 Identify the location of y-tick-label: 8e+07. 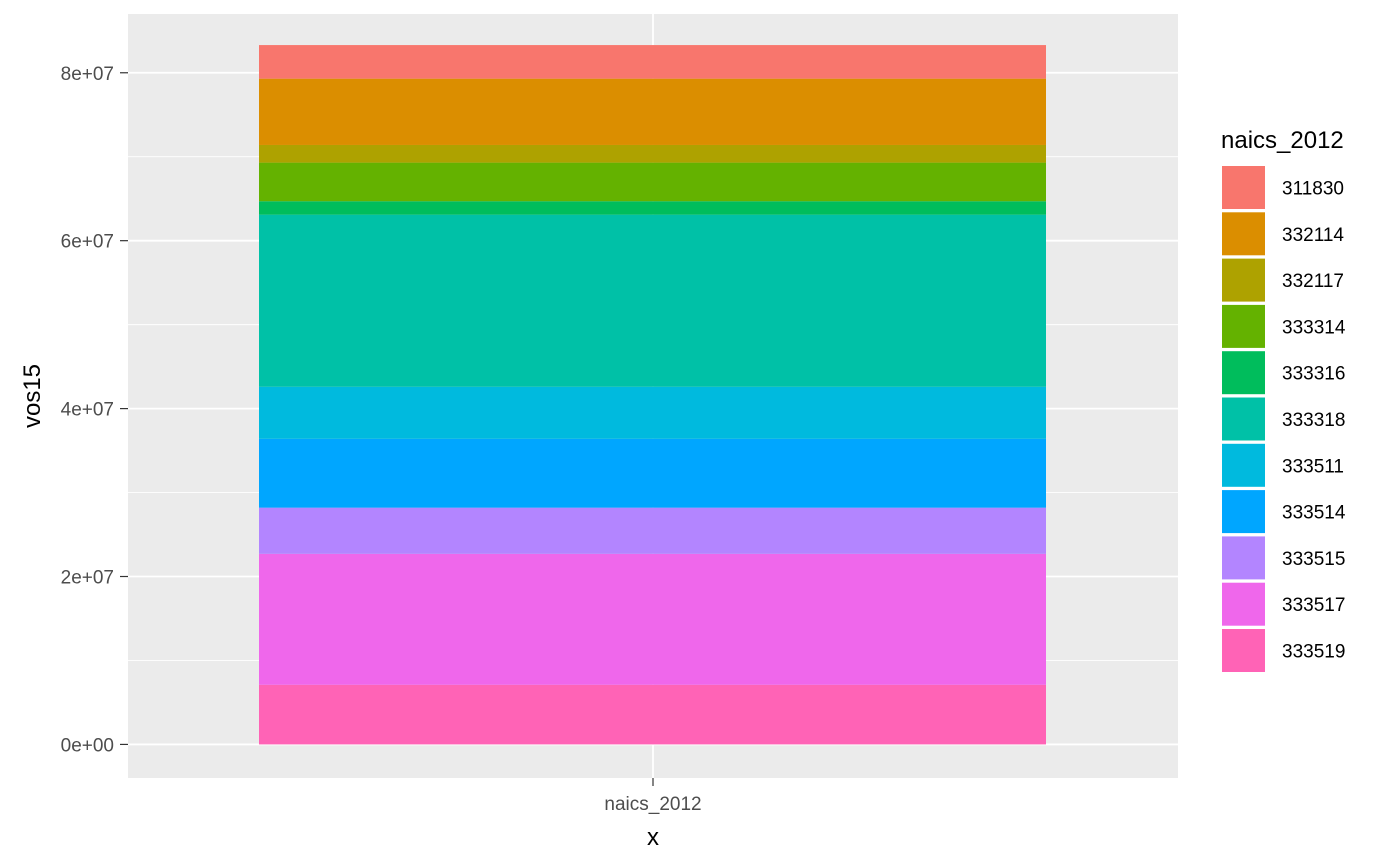
(87, 74).